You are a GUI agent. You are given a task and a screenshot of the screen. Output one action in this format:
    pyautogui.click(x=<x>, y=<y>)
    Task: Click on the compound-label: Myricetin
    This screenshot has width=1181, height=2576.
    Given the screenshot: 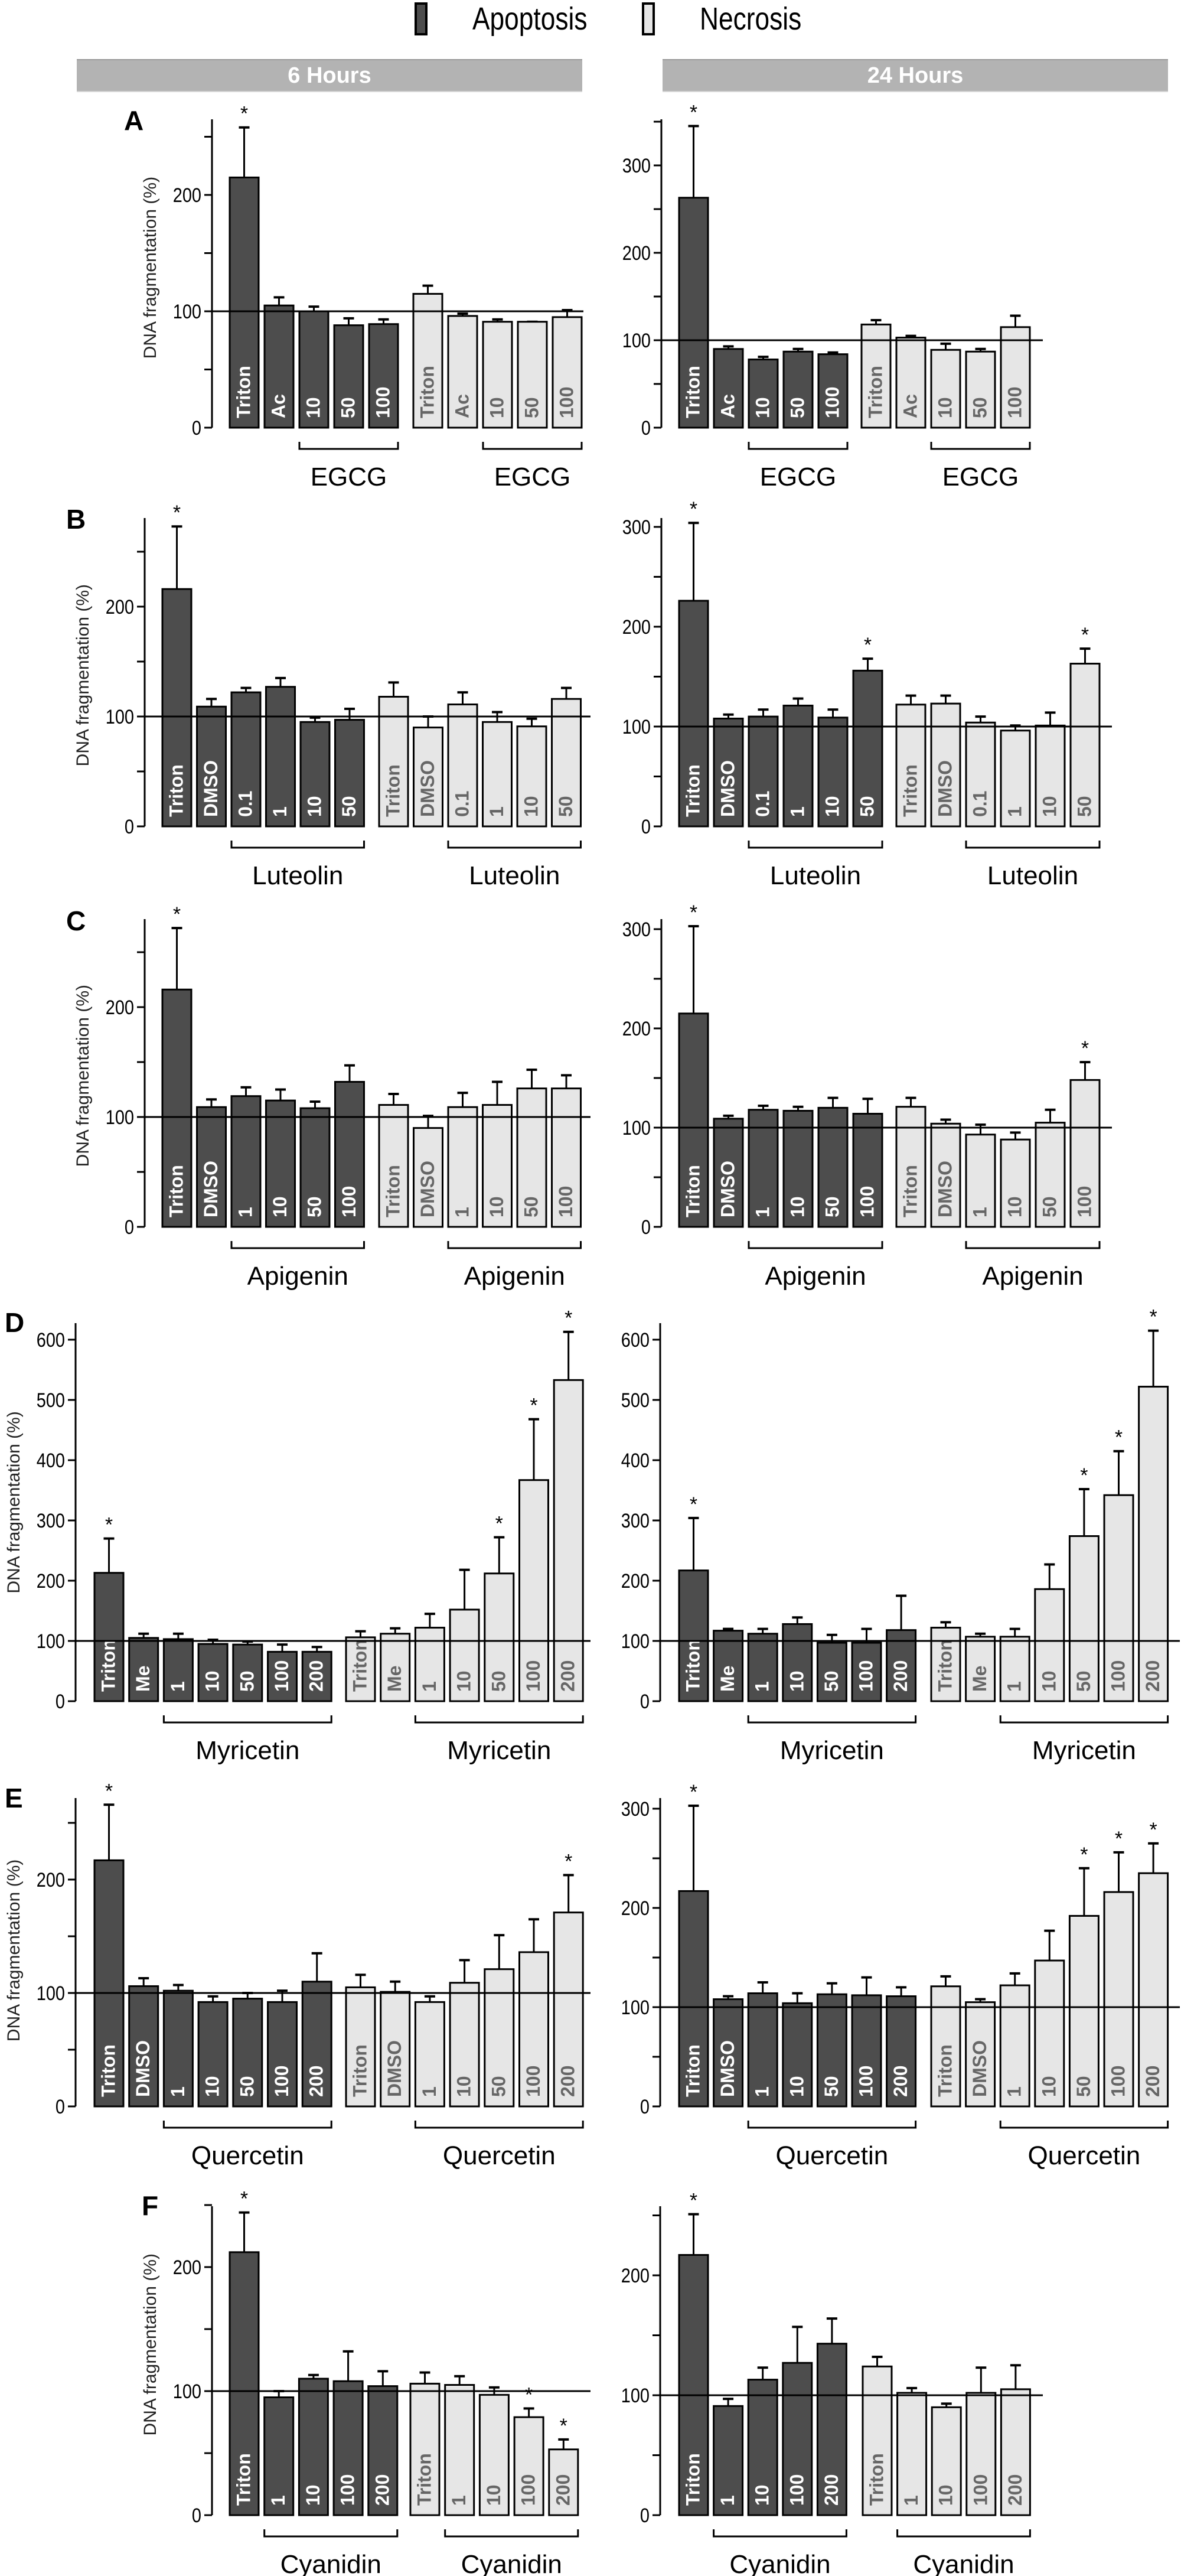 What is the action you would take?
    pyautogui.click(x=832, y=1750)
    